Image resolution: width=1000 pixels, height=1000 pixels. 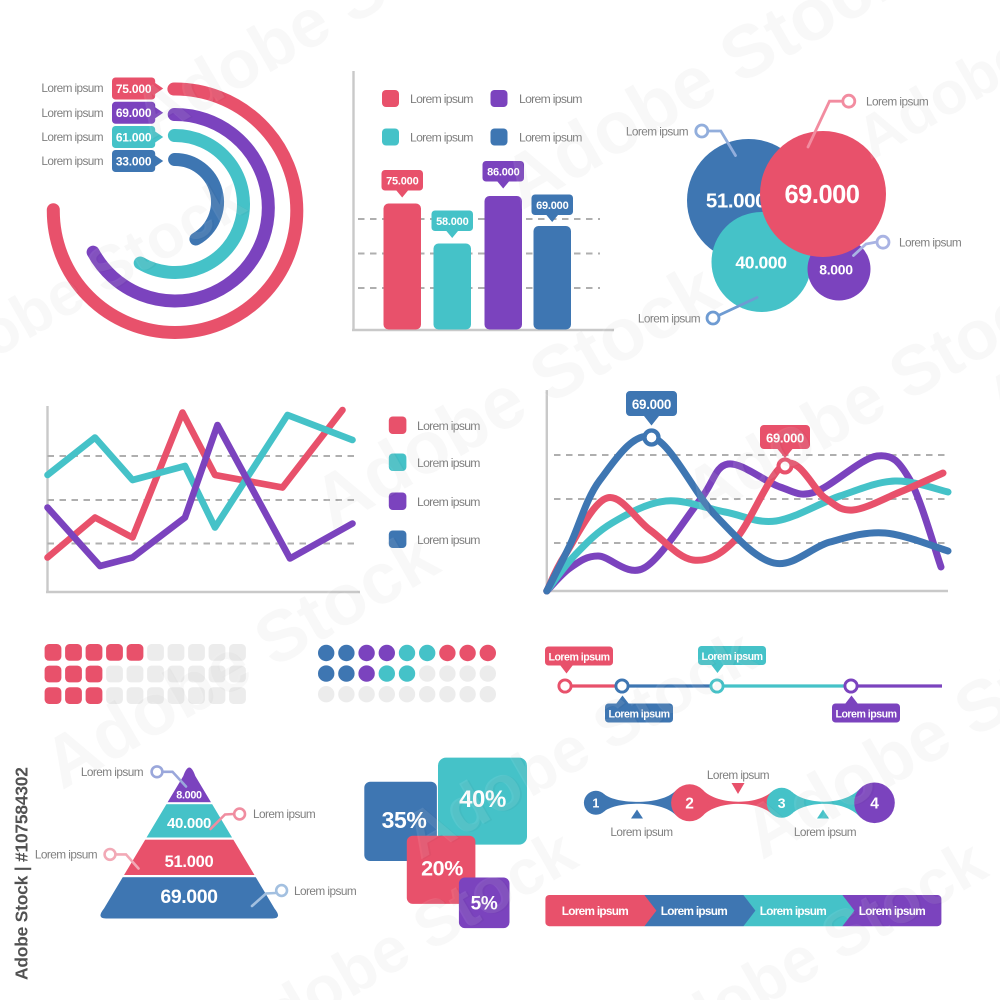 I want to click on svg-text: 4, so click(x=874, y=803).